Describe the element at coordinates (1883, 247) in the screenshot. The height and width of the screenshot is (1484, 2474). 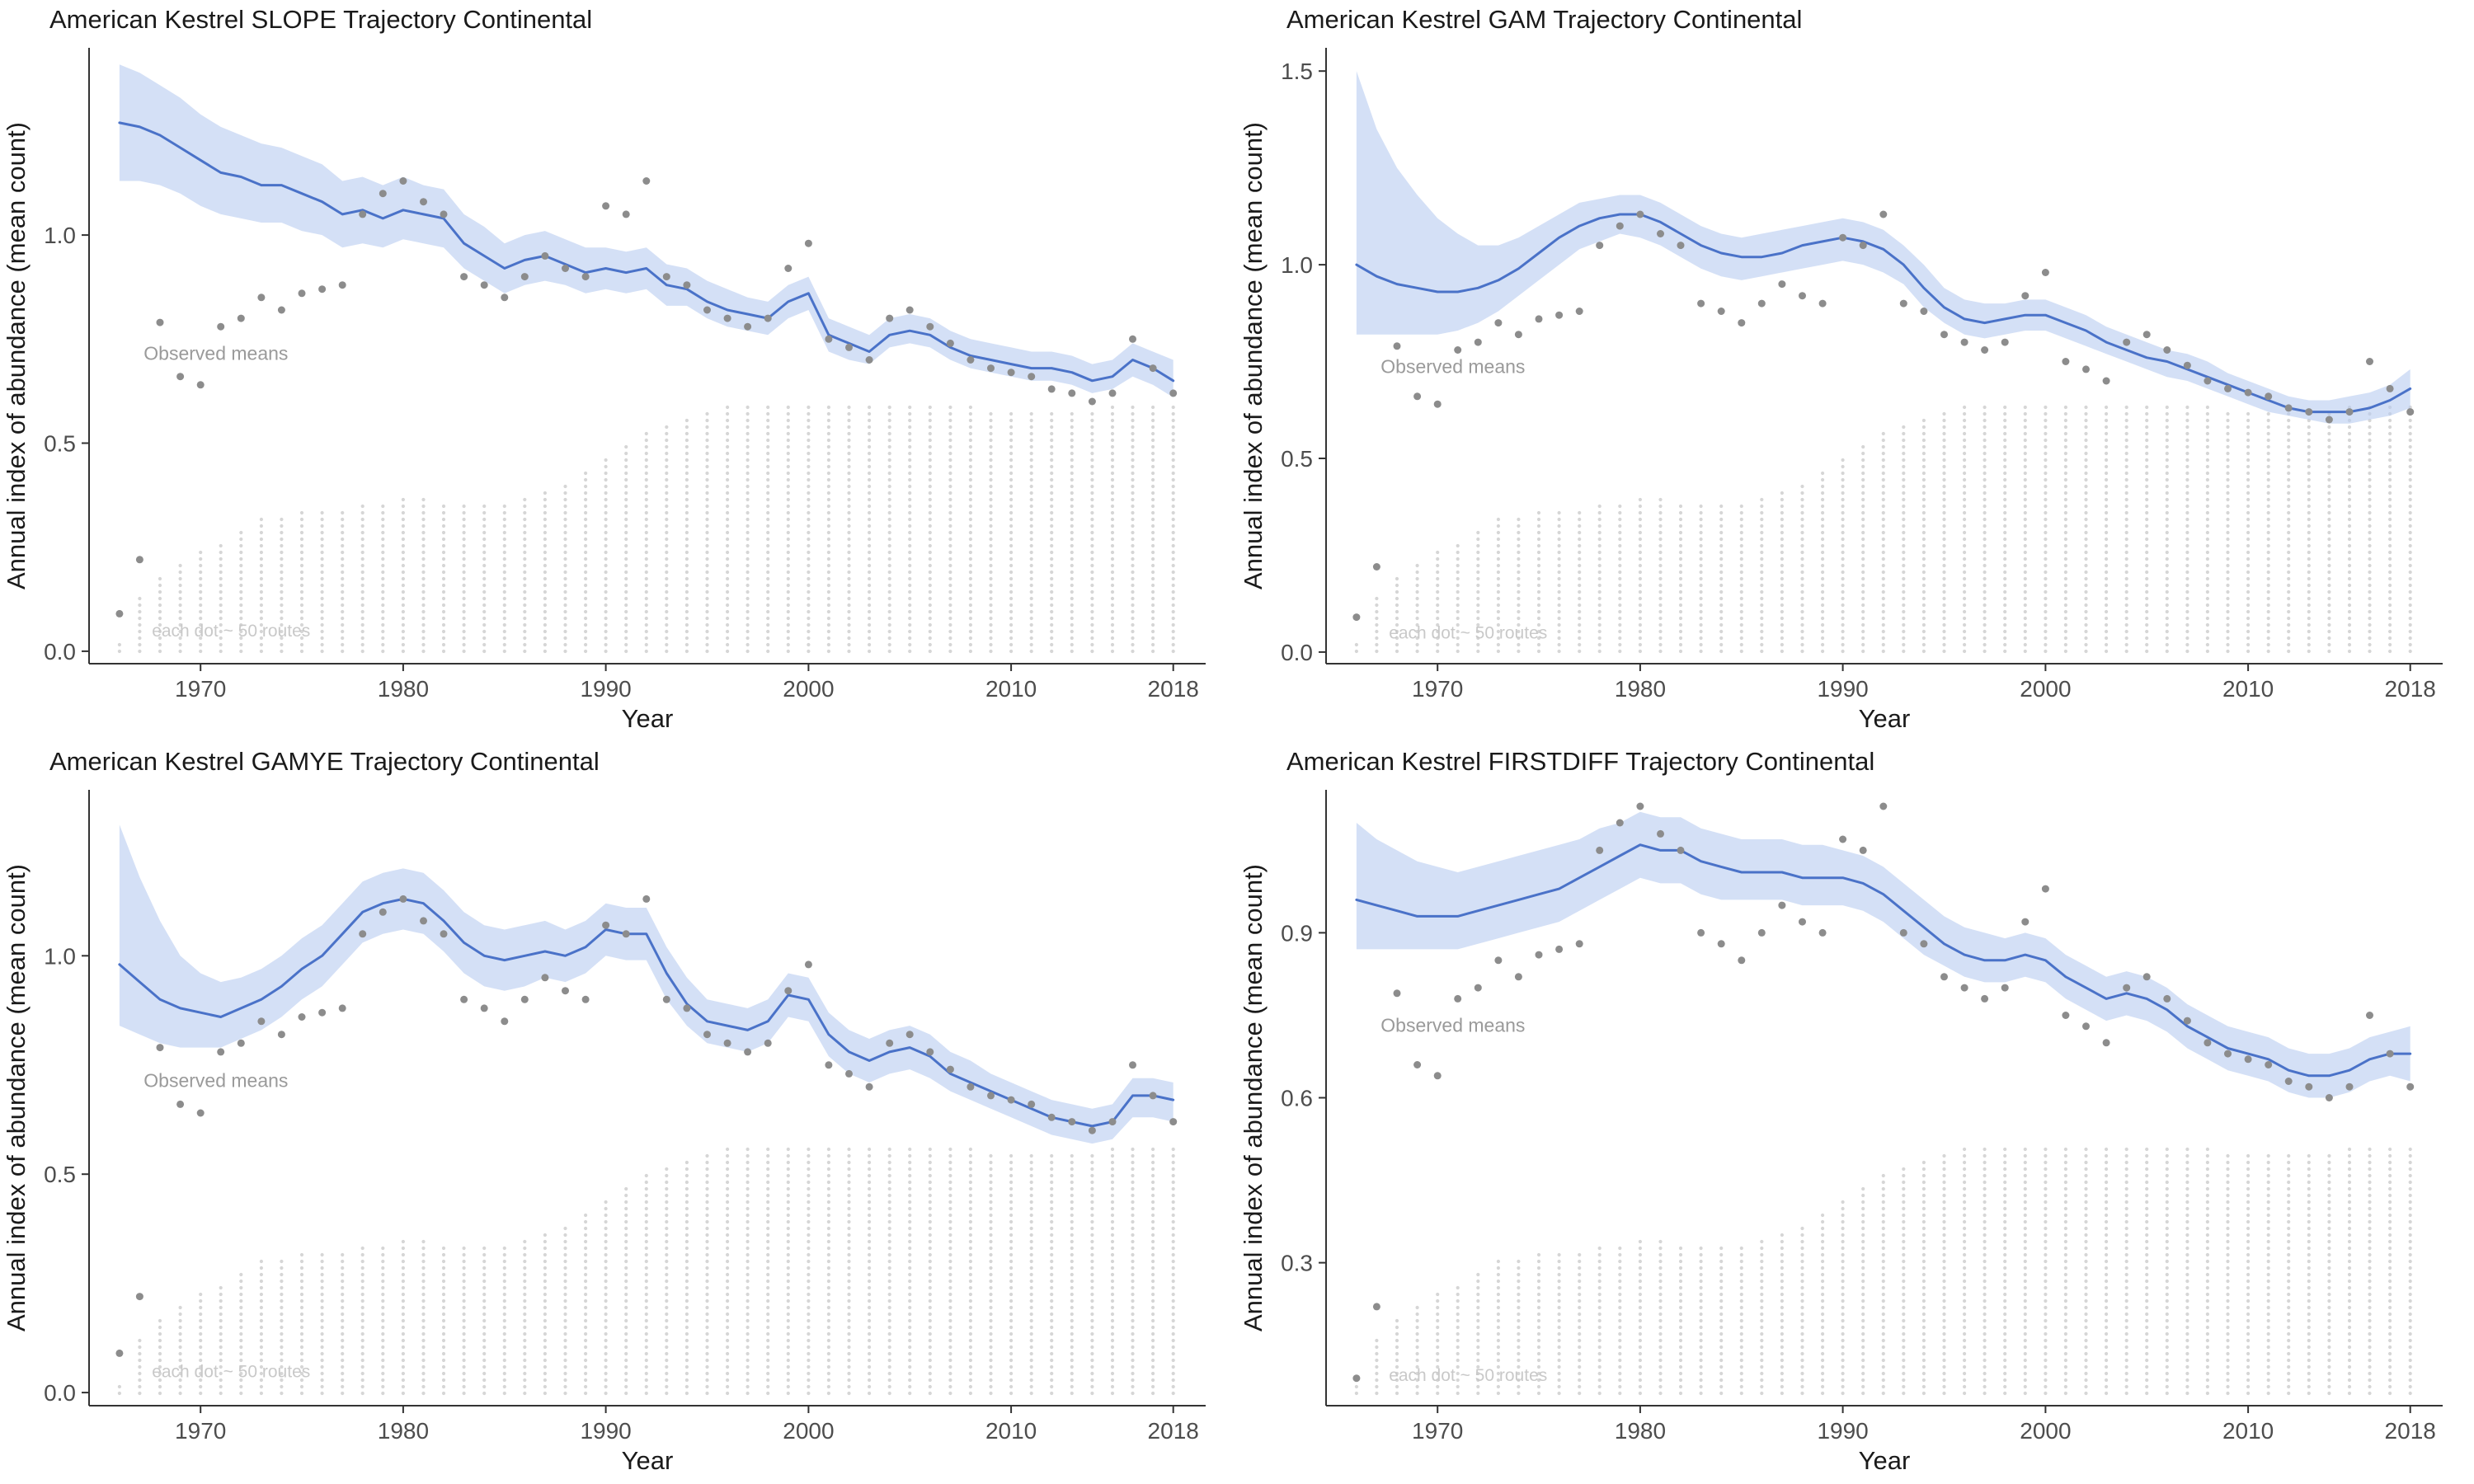
I see `confidence-ribbon` at that location.